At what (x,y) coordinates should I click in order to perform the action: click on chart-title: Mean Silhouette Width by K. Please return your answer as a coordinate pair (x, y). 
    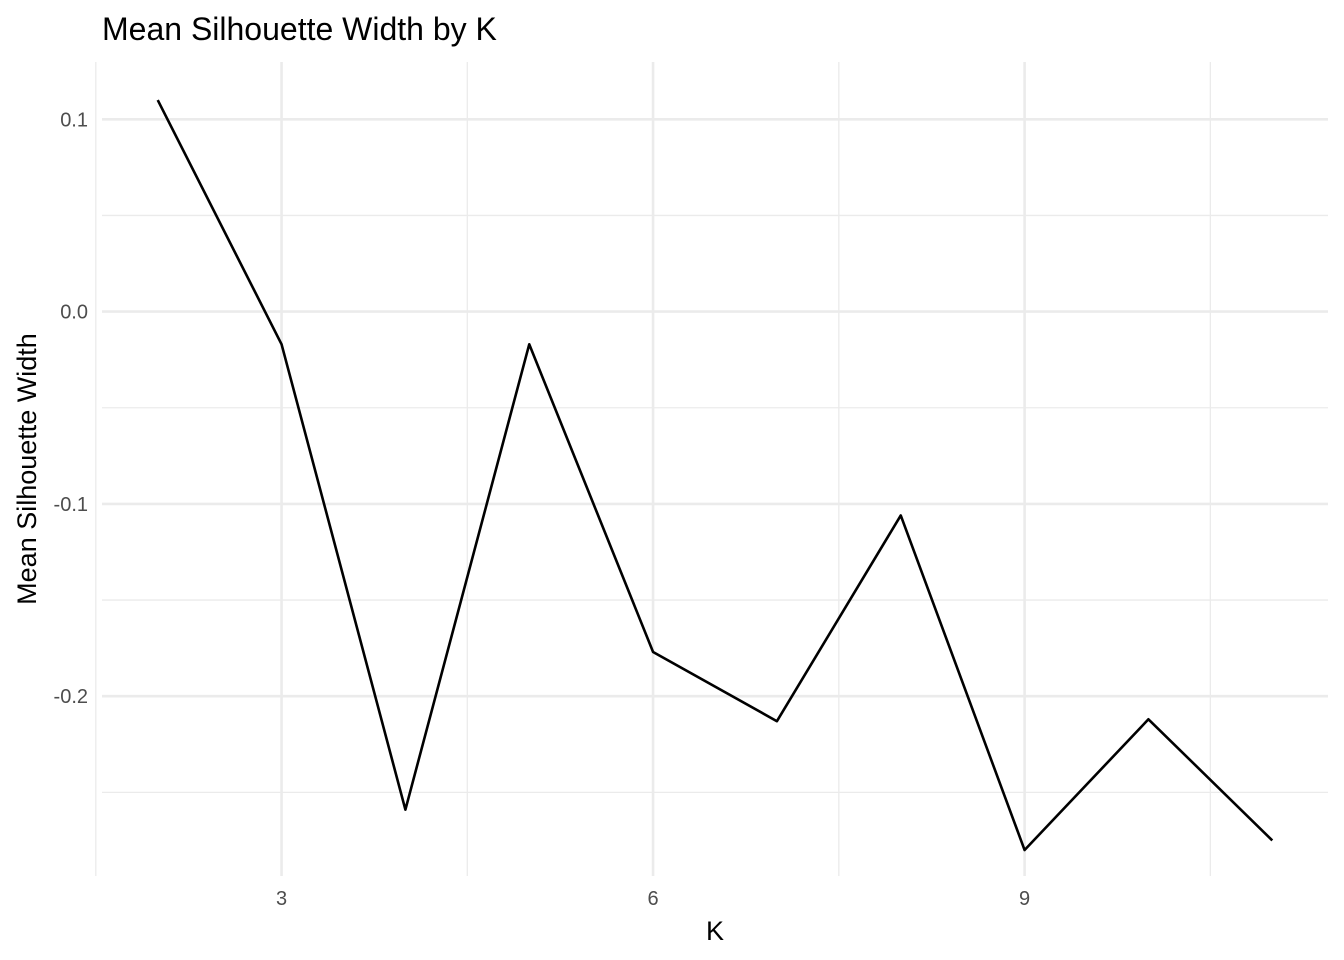
    Looking at the image, I should click on (299, 29).